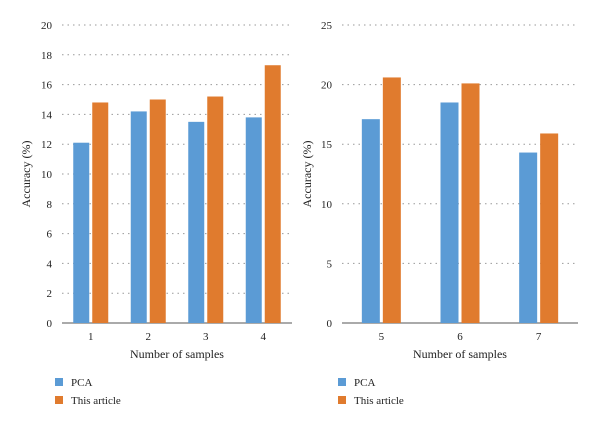 This screenshot has height=433, width=600. Describe the element at coordinates (327, 205) in the screenshot. I see `chart2-y-tick-label: 10` at that location.